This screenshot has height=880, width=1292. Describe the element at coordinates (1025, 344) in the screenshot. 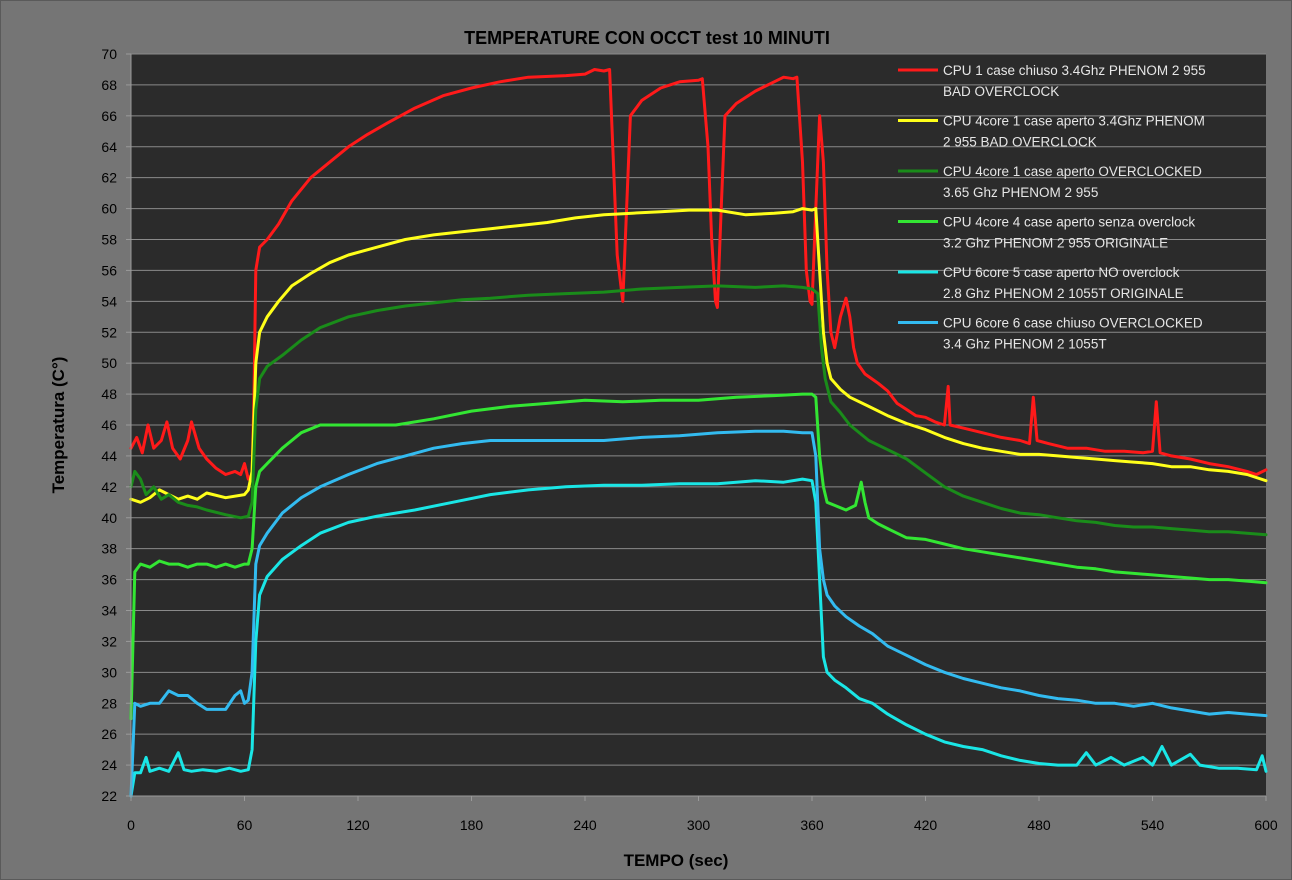

I see `legend-label-6: 3.4 Ghz PHENOM 2 1055T` at that location.